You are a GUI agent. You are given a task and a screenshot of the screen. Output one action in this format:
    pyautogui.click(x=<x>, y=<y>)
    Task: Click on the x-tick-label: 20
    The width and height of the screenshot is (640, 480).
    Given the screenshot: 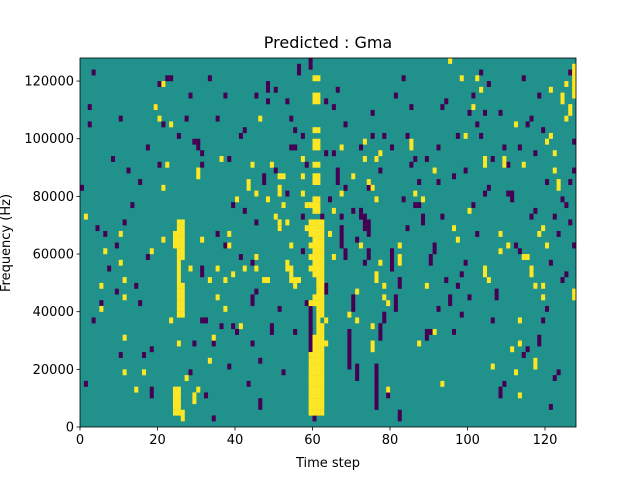 What is the action you would take?
    pyautogui.click(x=157, y=440)
    